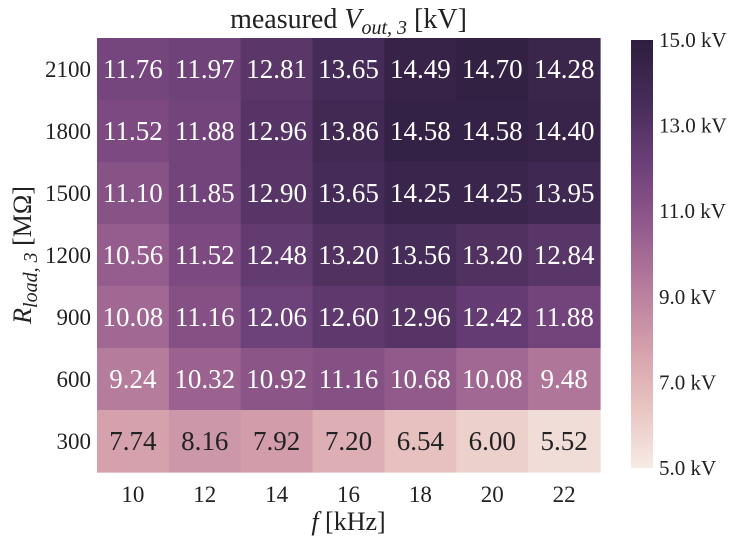 The height and width of the screenshot is (540, 747). What do you see at coordinates (68, 255) in the screenshot?
I see `y-tick-labels: 2100 1800 1500 1200 900 600 300` at bounding box center [68, 255].